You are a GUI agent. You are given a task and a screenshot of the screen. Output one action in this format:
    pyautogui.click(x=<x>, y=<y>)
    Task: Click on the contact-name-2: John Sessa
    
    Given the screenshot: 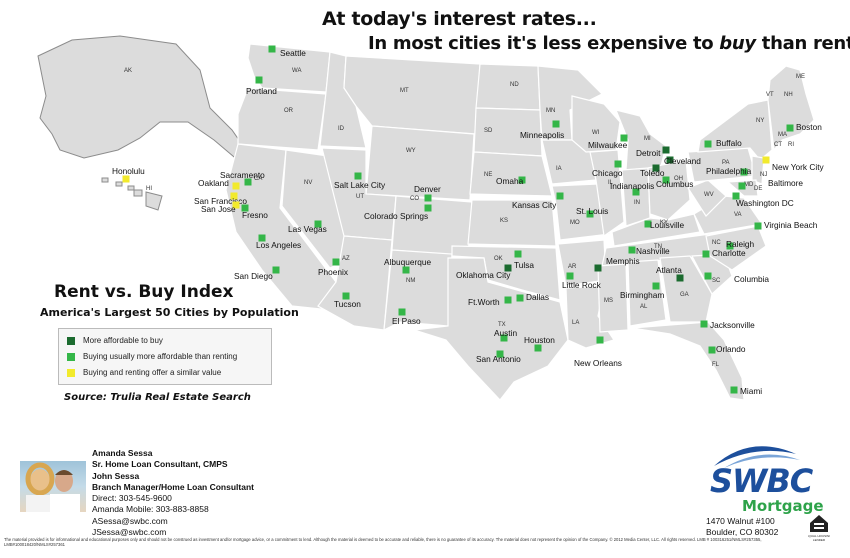 What is the action you would take?
    pyautogui.click(x=116, y=475)
    